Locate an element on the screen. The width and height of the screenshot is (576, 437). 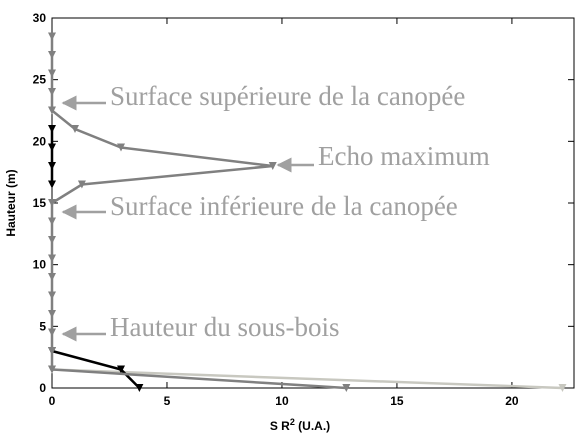
annotation: Echo maximum is located at coordinates (404, 156).